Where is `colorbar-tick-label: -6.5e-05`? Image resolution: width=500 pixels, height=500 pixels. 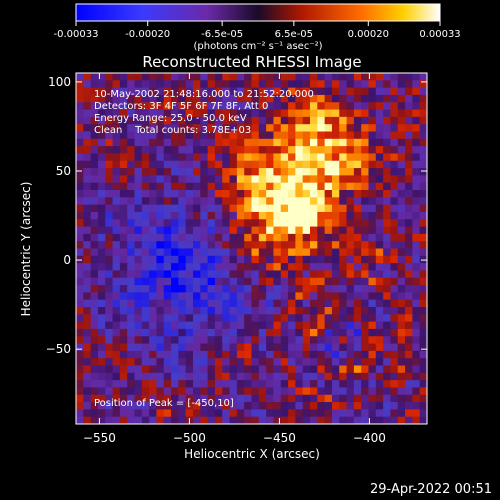
colorbar-tick-label: -6.5e-05 is located at coordinates (222, 34).